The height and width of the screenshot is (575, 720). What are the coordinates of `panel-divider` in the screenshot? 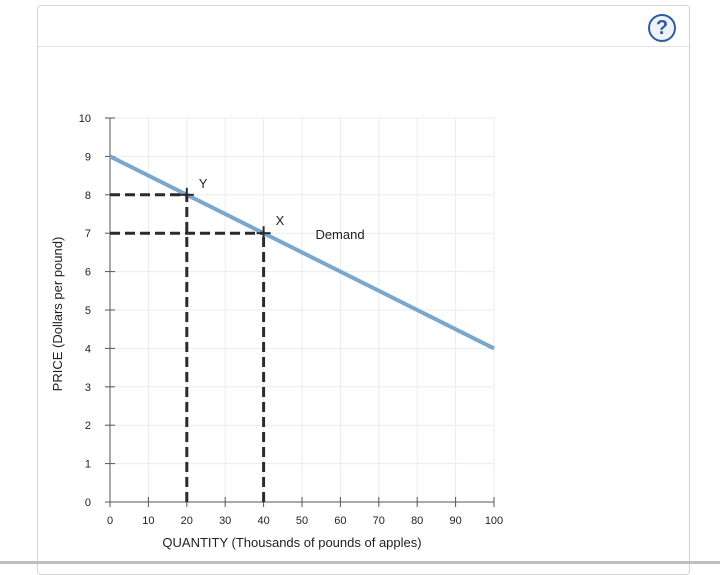 It's located at (363, 46).